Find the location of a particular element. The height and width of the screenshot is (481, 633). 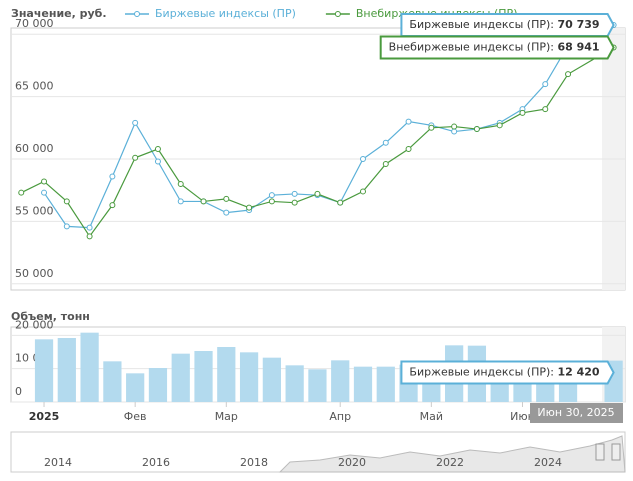

tooltip: Биржевые индексы (ПР): 12 420 is located at coordinates (507, 372).